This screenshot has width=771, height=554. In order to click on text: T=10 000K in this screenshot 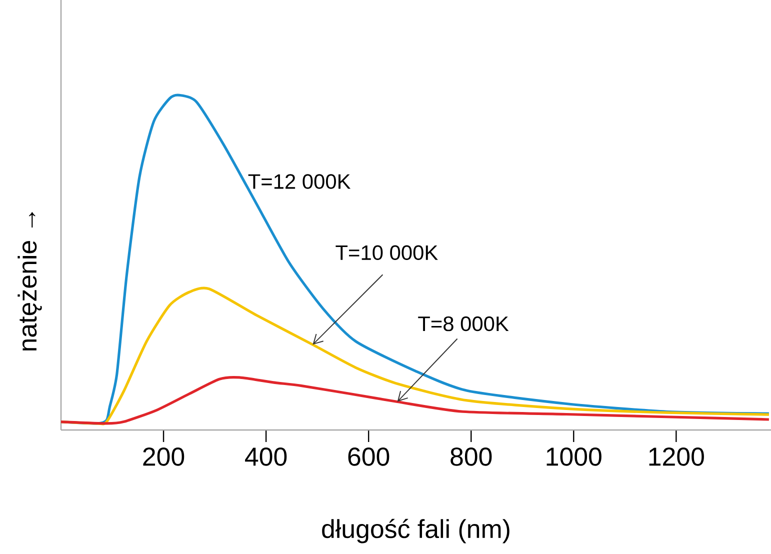, I will do `click(387, 252)`.